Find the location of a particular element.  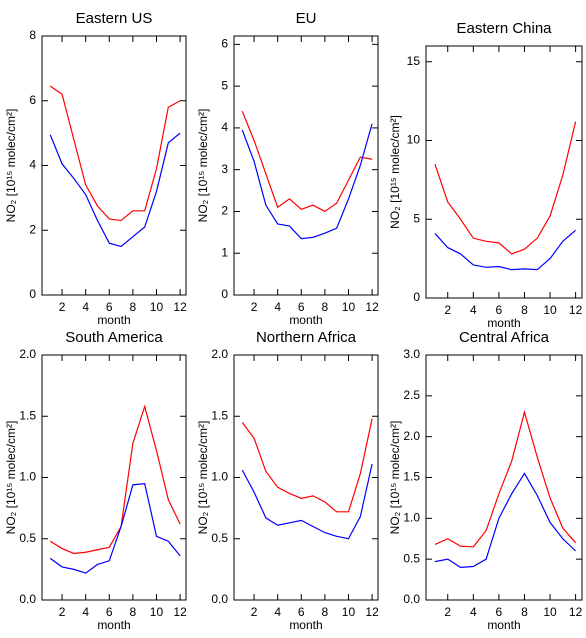

chart-title: Eastern US is located at coordinates (114, 18).